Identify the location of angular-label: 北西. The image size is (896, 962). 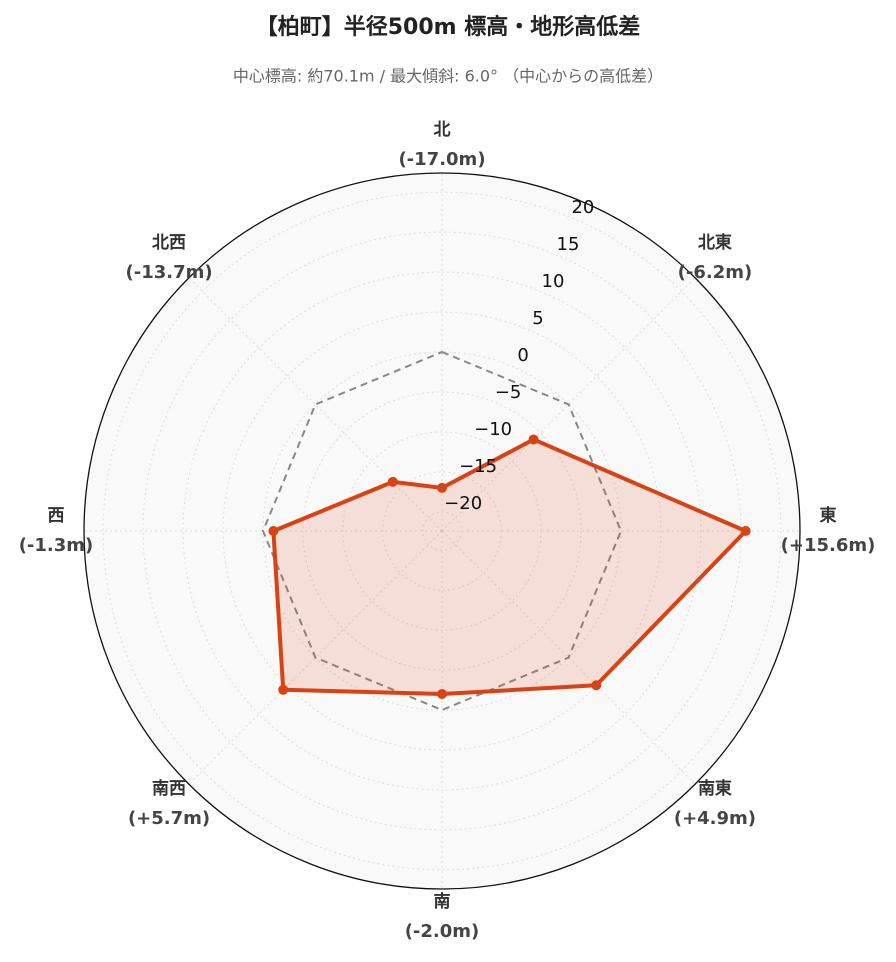
(169, 243).